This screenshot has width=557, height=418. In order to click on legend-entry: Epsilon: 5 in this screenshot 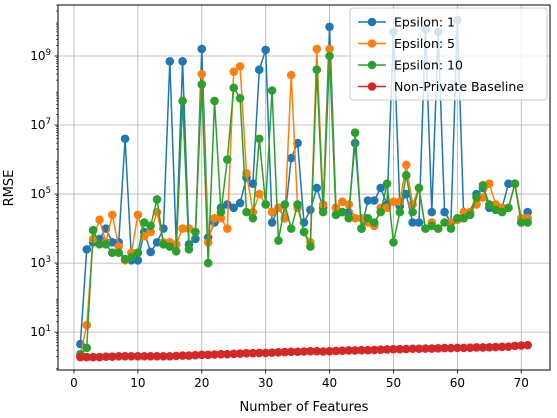, I will do `click(406, 43)`.